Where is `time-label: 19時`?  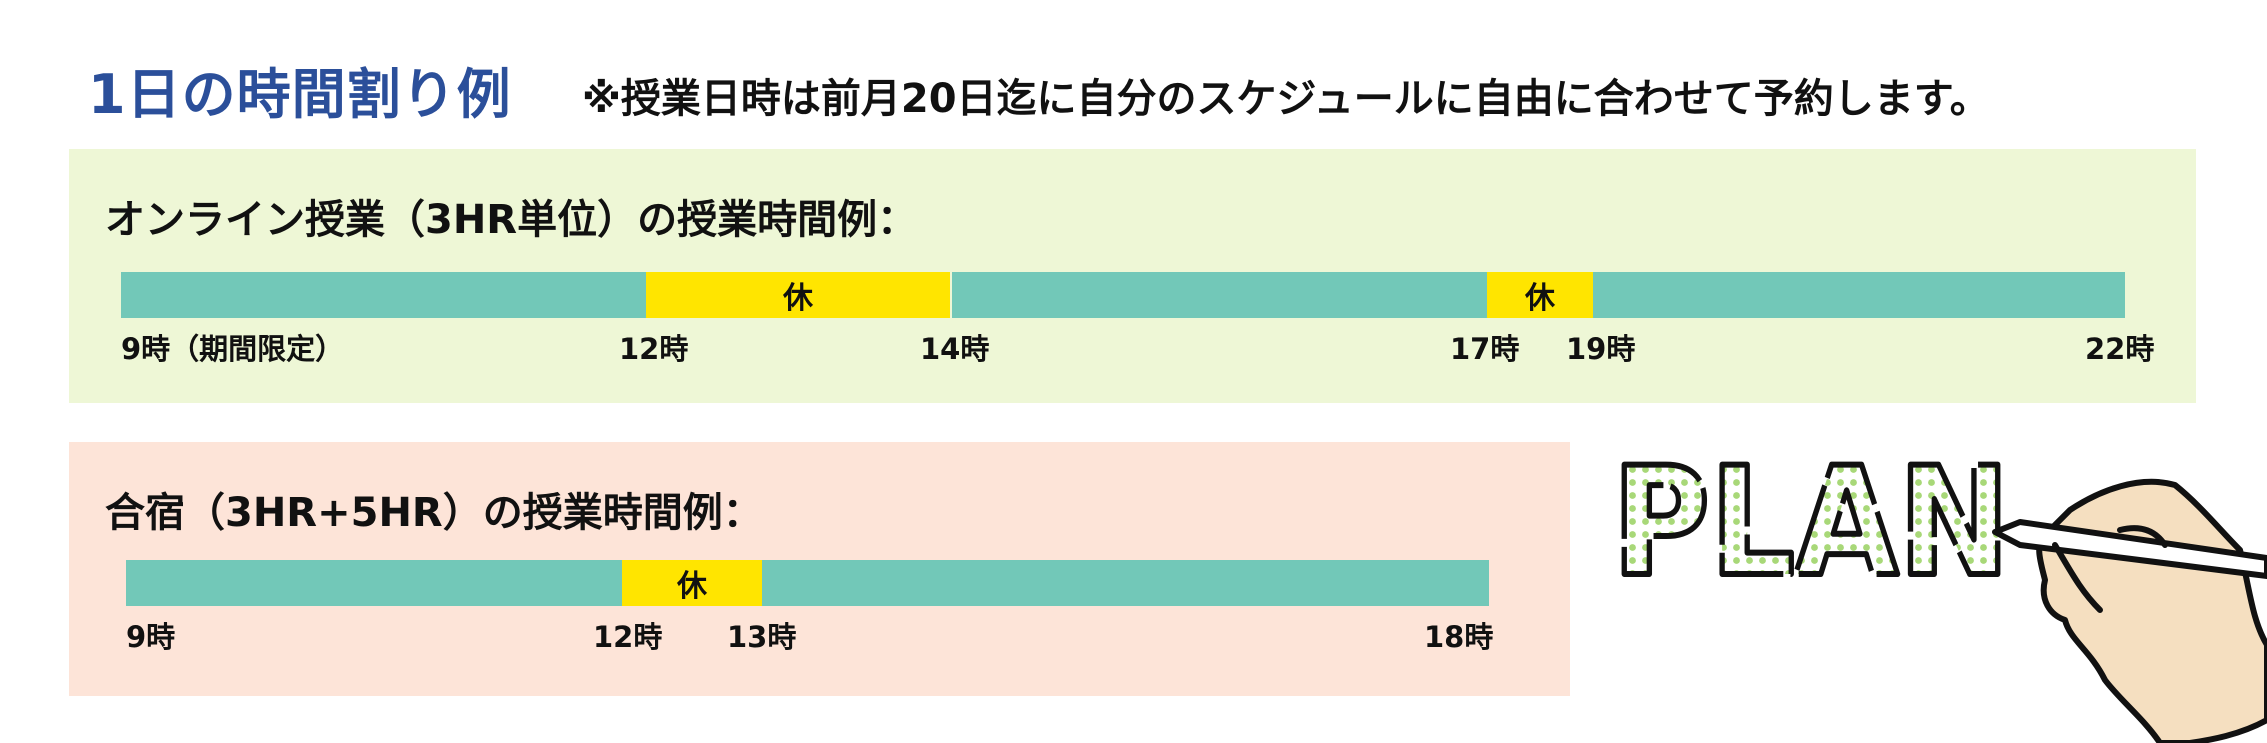 time-label: 19時 is located at coordinates (1601, 349).